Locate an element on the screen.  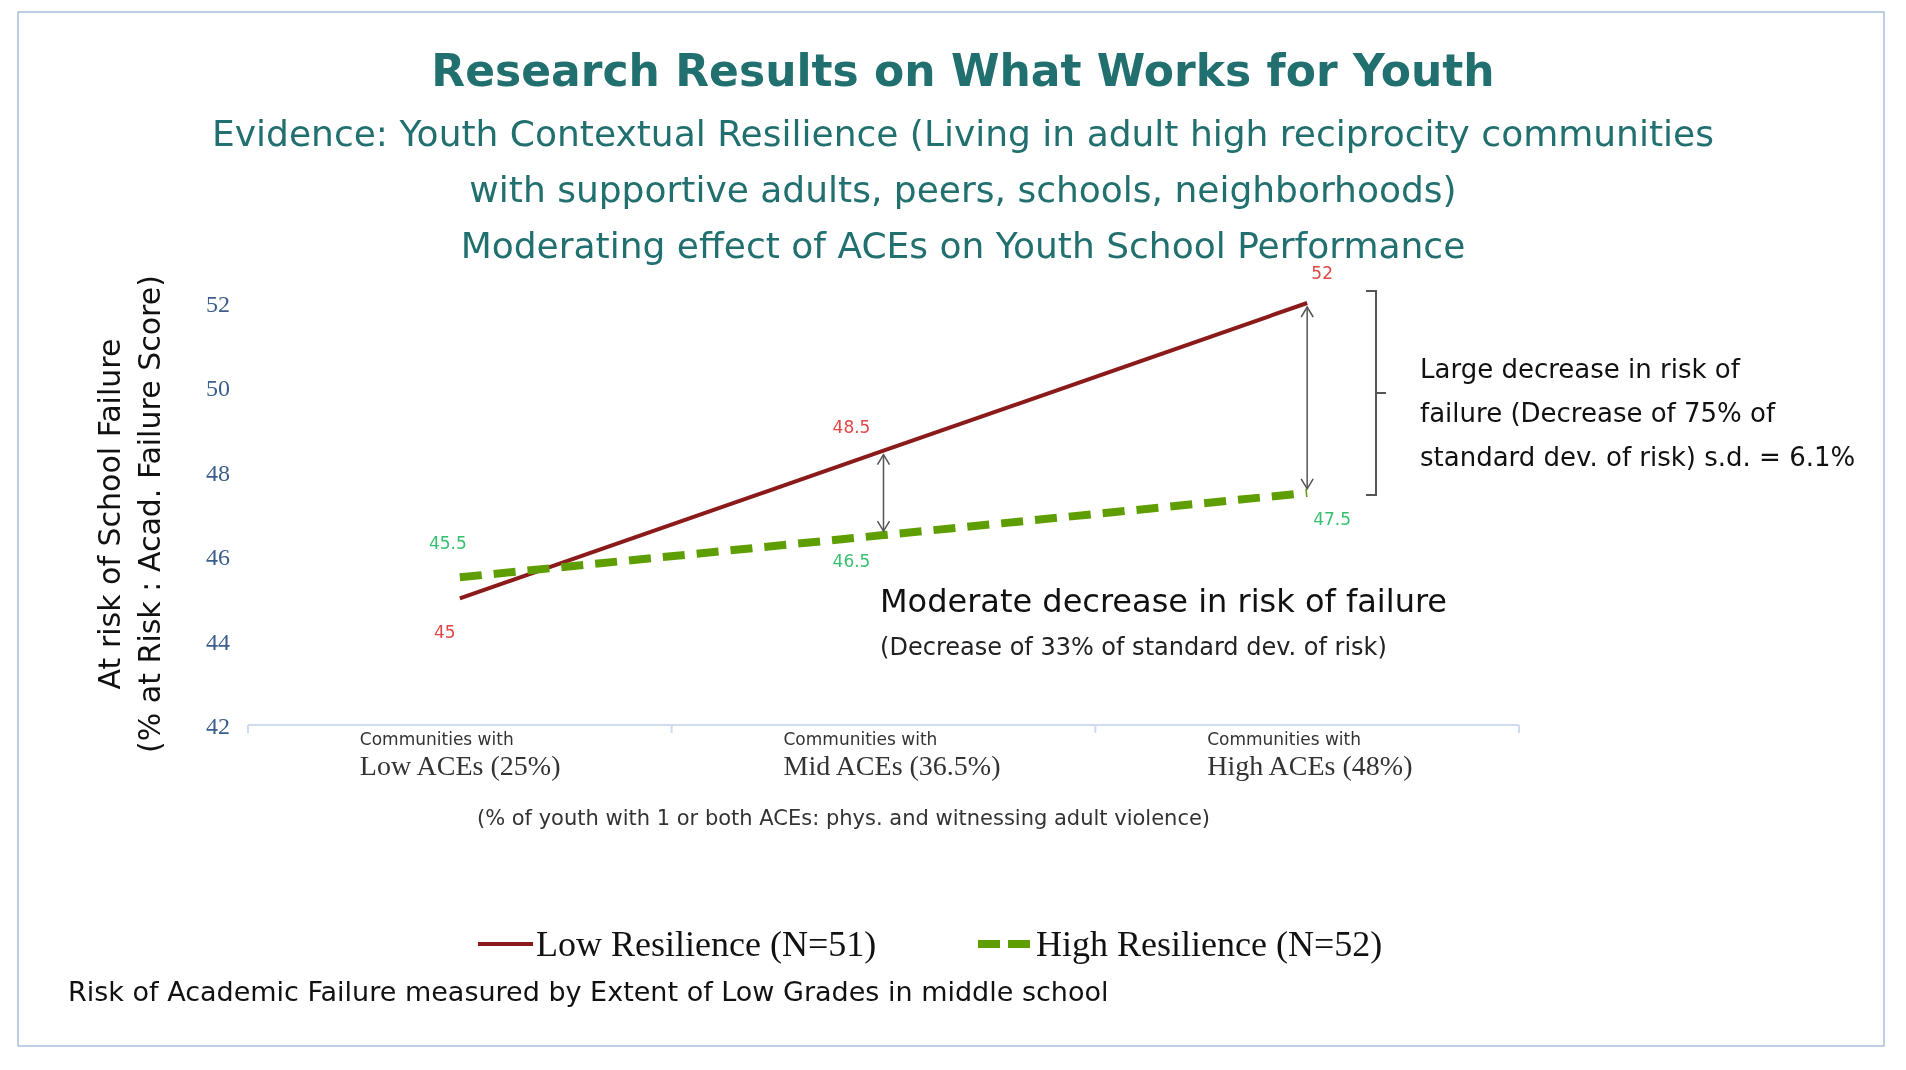
y-tick-label: 46 is located at coordinates (218, 557).